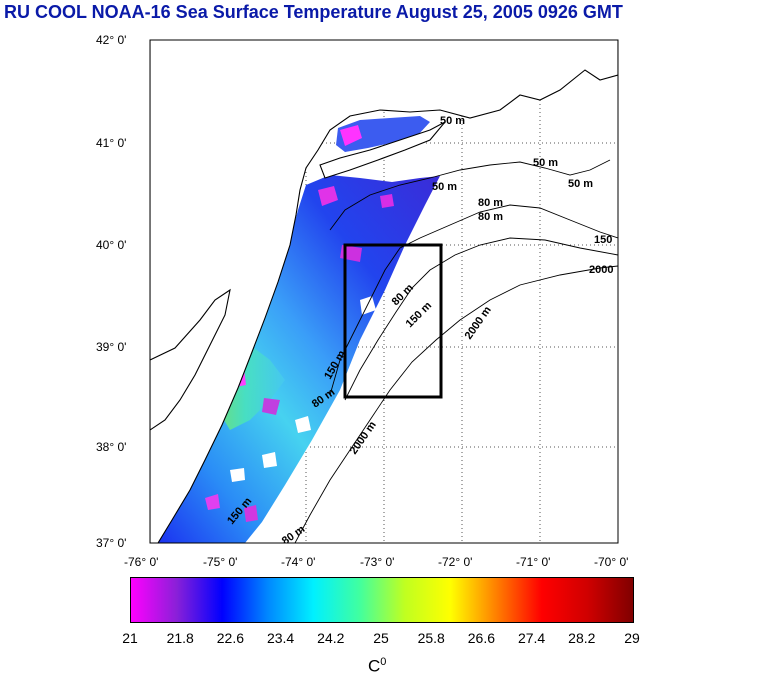 The width and height of the screenshot is (766, 680). I want to click on lat-tick-label: 42° 0', so click(111, 40).